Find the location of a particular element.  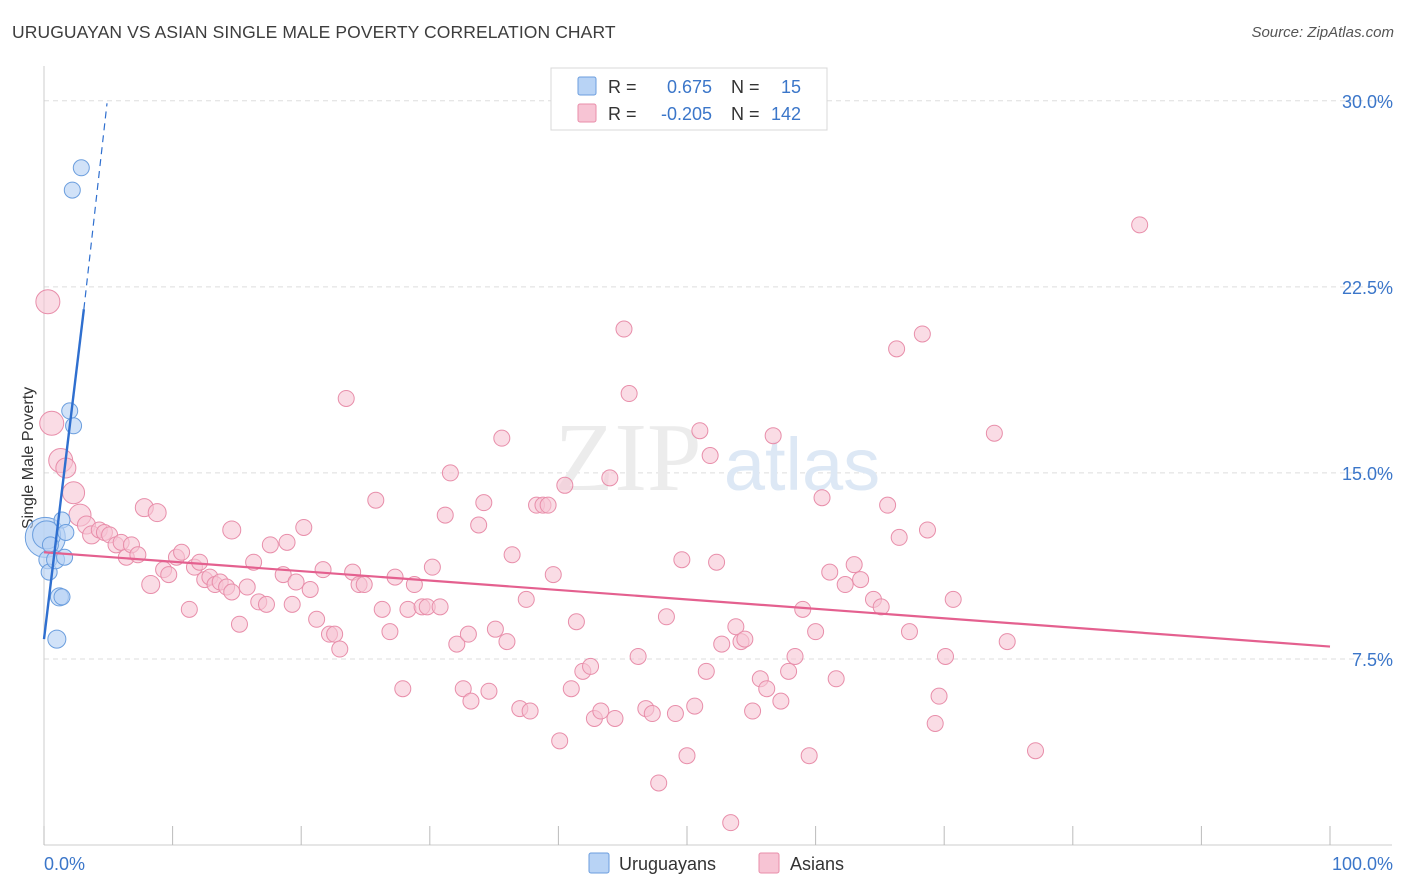

stats-legend-box is located at coordinates (689, 99).